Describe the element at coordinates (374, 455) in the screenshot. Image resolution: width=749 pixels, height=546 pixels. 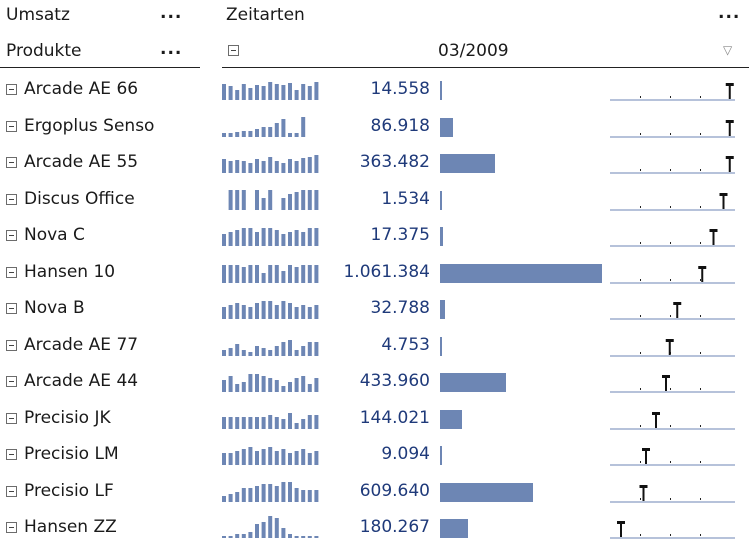
I see `table-row: Precisio LM 9.094` at that location.